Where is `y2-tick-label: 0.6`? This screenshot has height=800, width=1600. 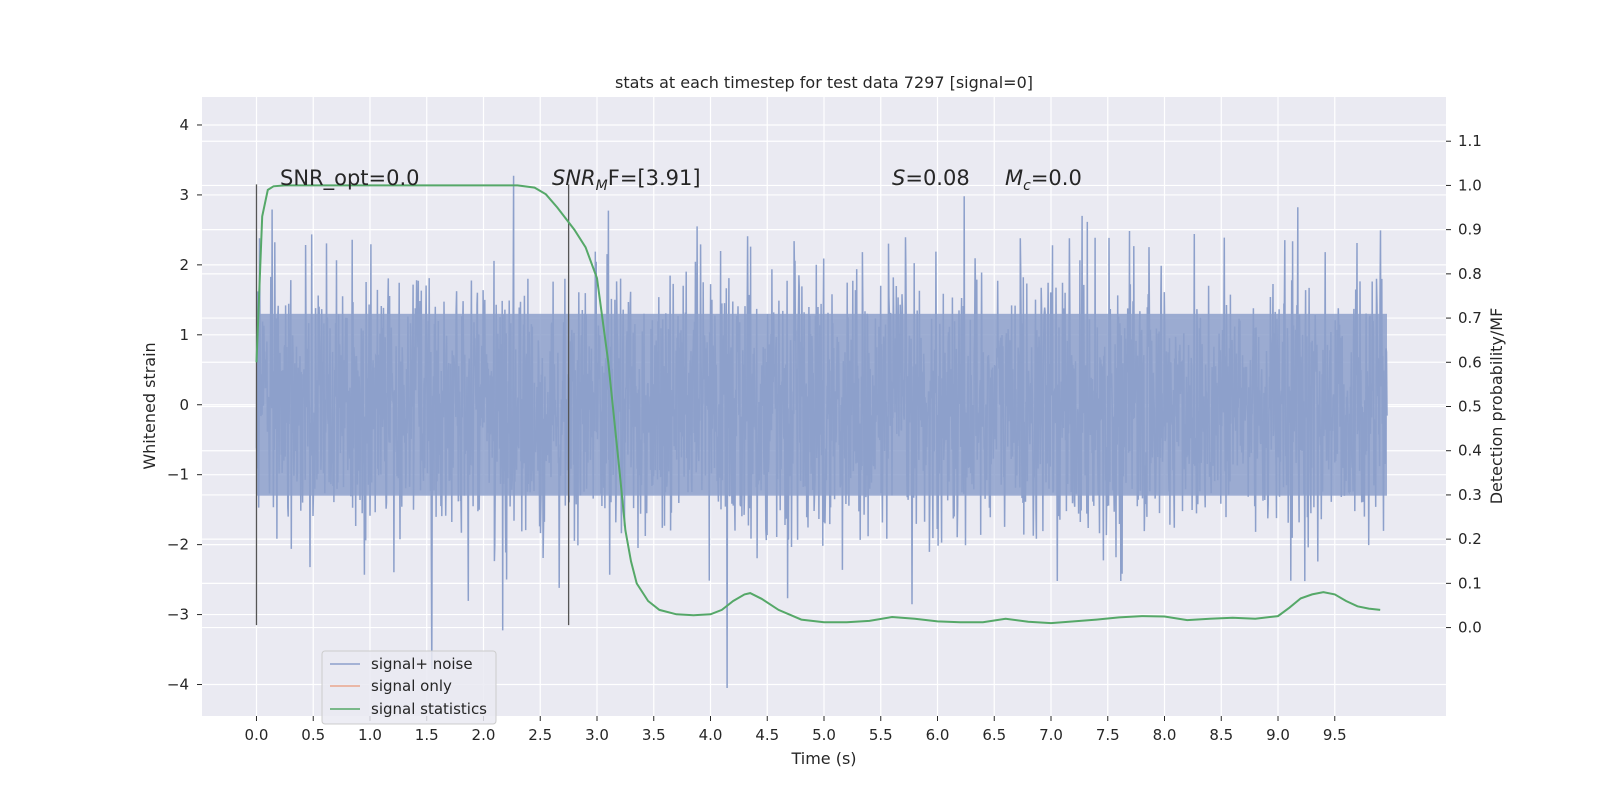 y2-tick-label: 0.6 is located at coordinates (1470, 362).